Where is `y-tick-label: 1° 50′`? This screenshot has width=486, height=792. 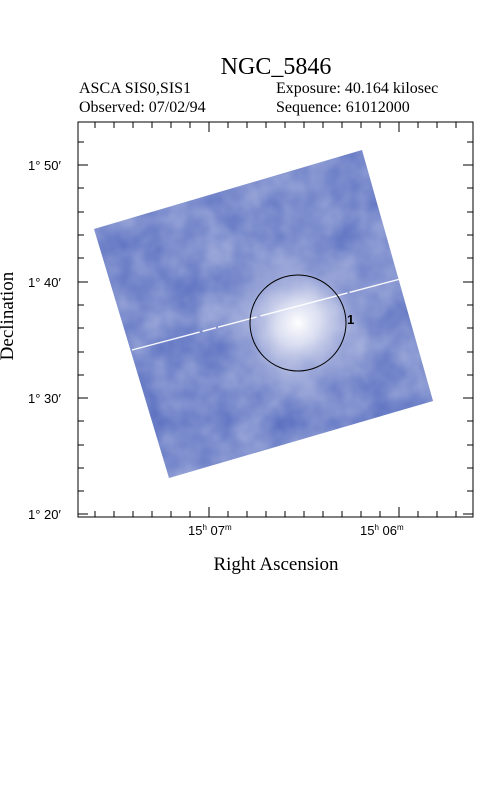
y-tick-label: 1° 50′ is located at coordinates (45, 165).